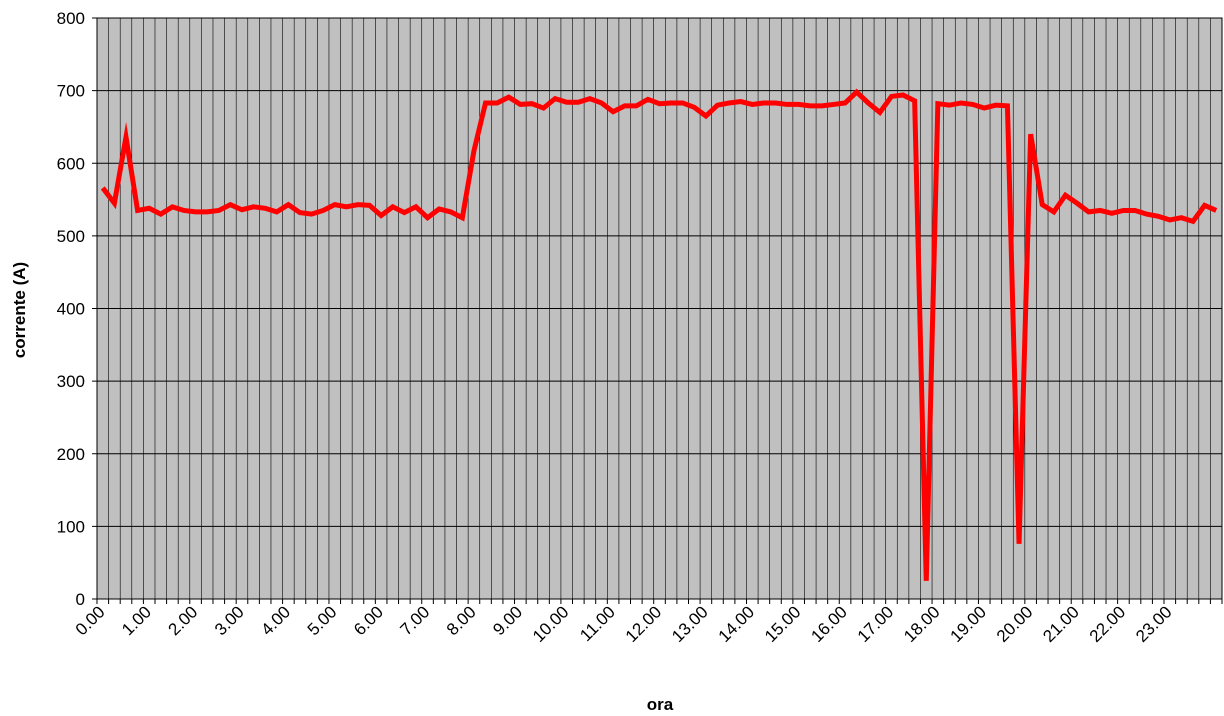 The width and height of the screenshot is (1224, 716). What do you see at coordinates (71, 309) in the screenshot?
I see `y-tick-label: 400` at bounding box center [71, 309].